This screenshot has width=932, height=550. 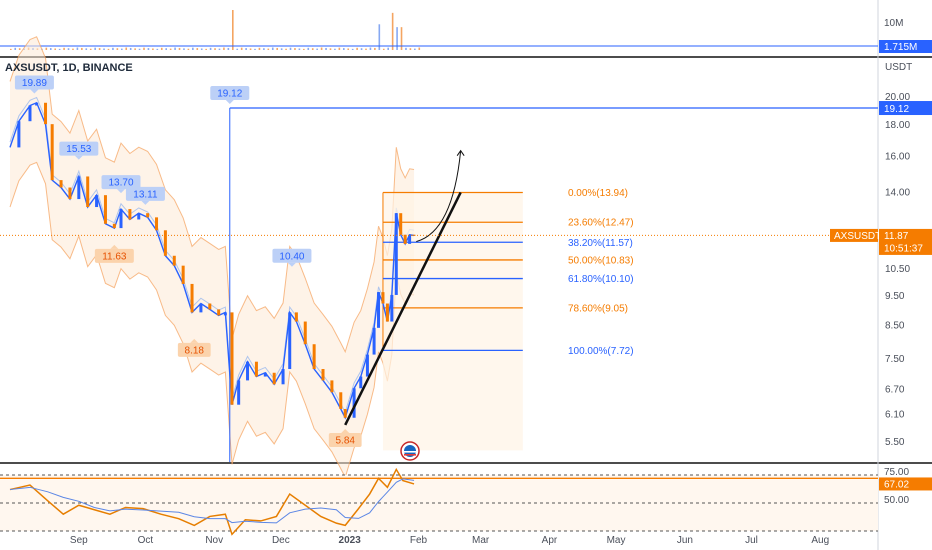 I want to click on annotation-label: 5.84, so click(x=345, y=440).